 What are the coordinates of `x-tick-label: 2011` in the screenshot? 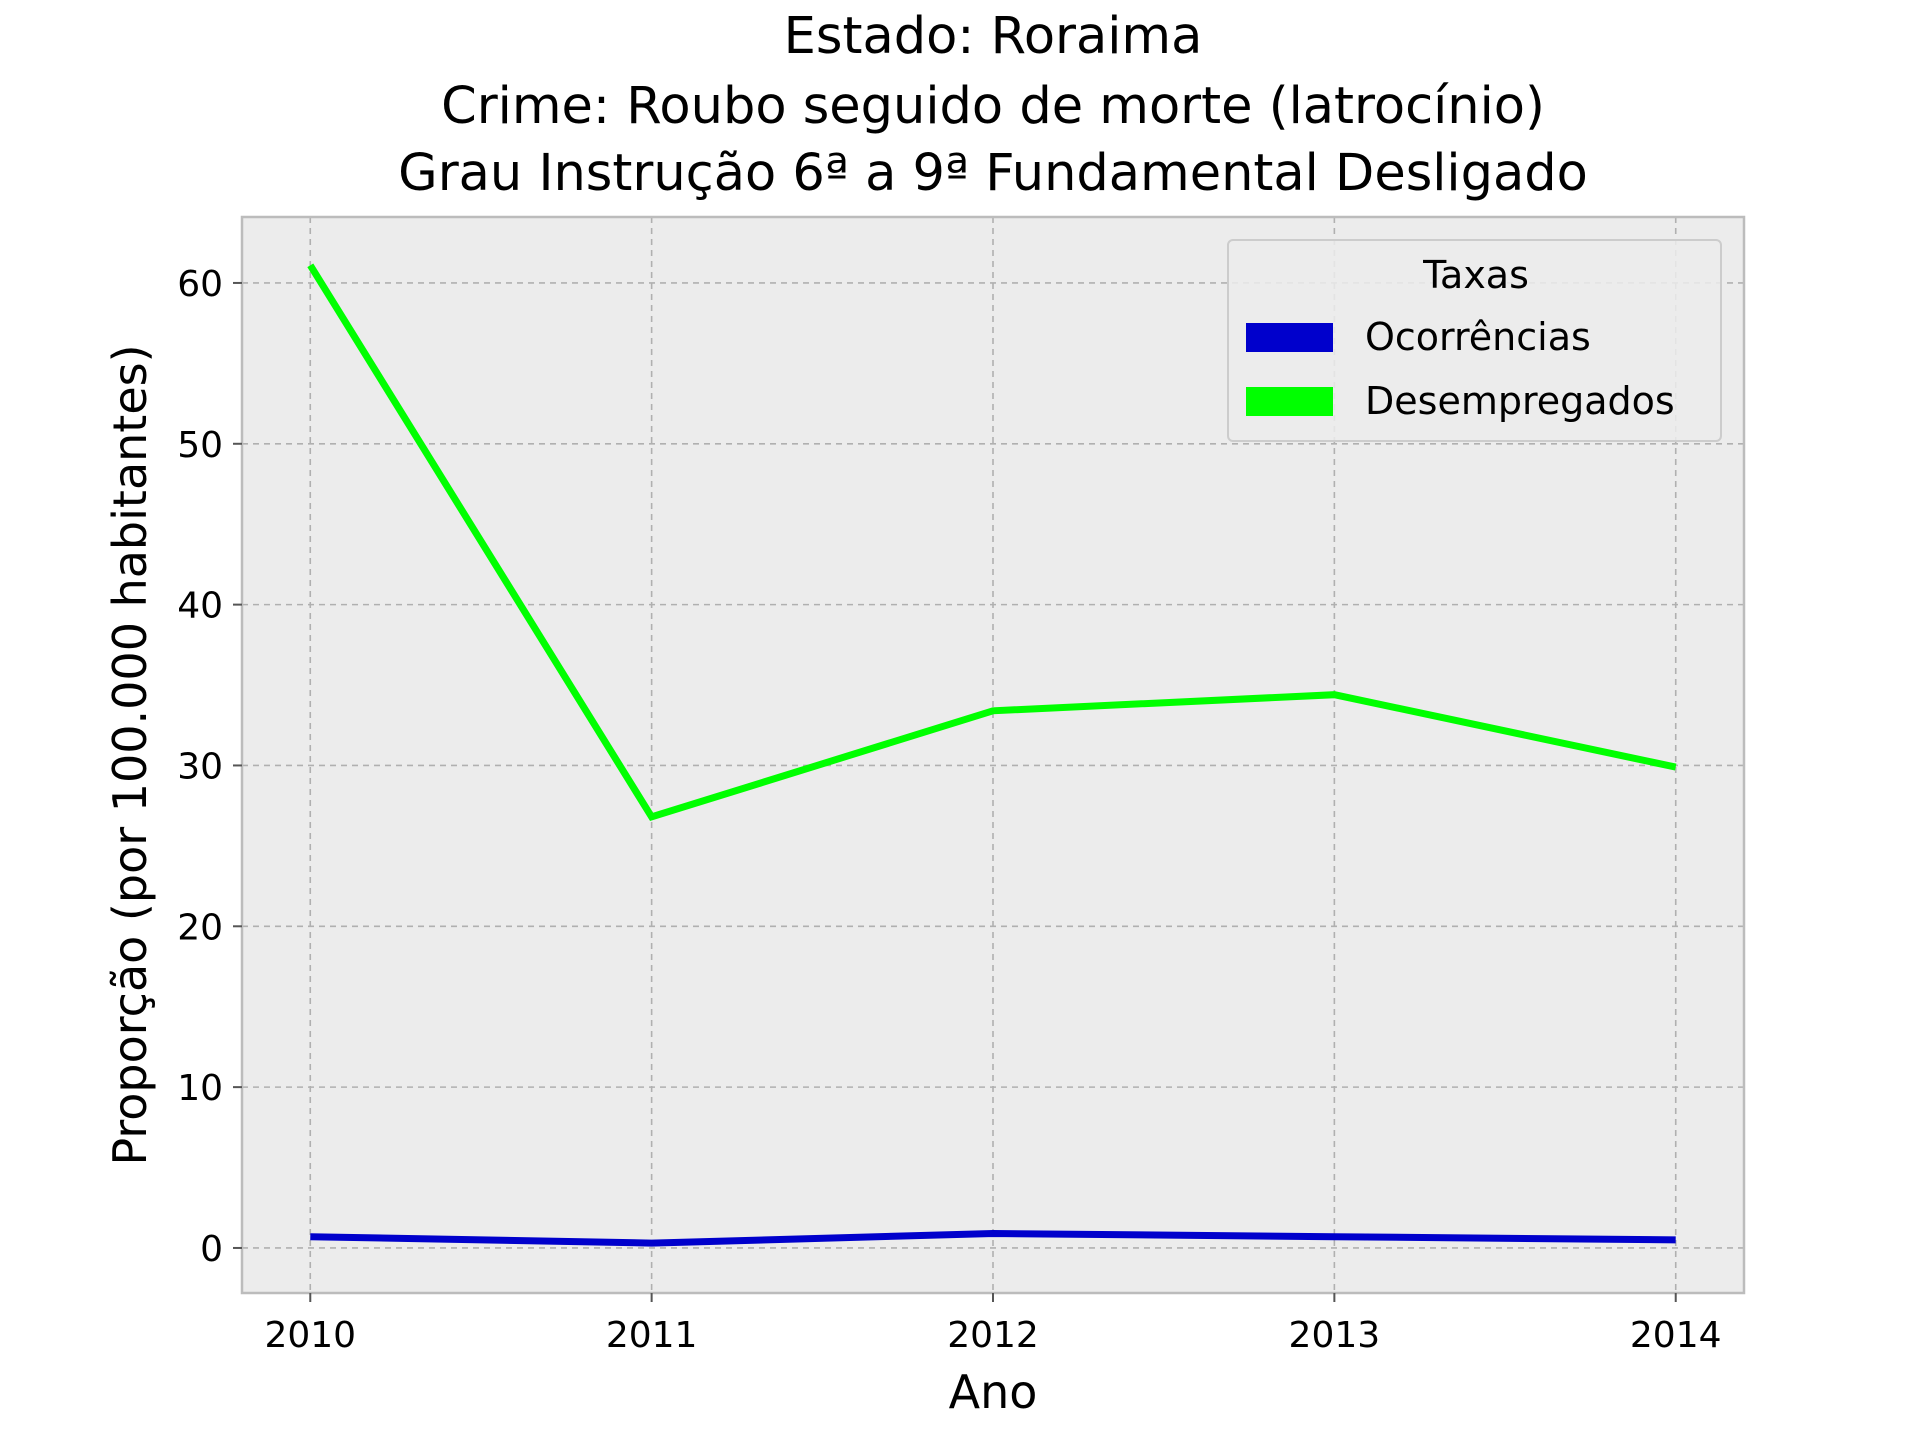 It's located at (652, 1335).